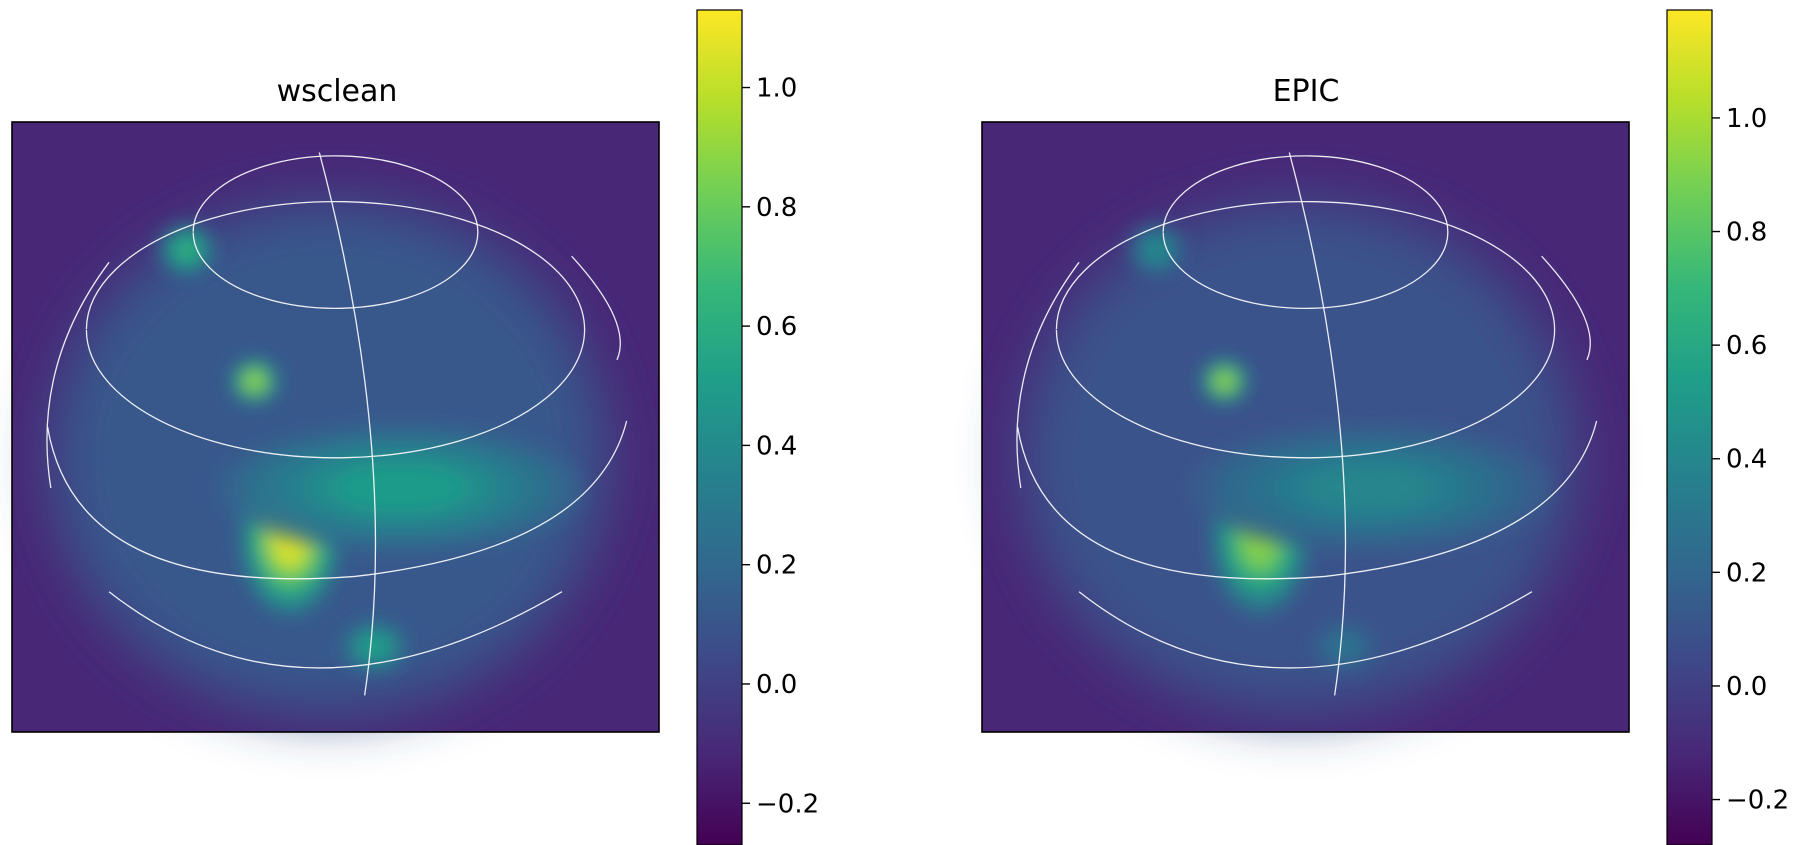  Describe the element at coordinates (1306, 91) in the screenshot. I see `panel-title-epic: EPIC` at that location.